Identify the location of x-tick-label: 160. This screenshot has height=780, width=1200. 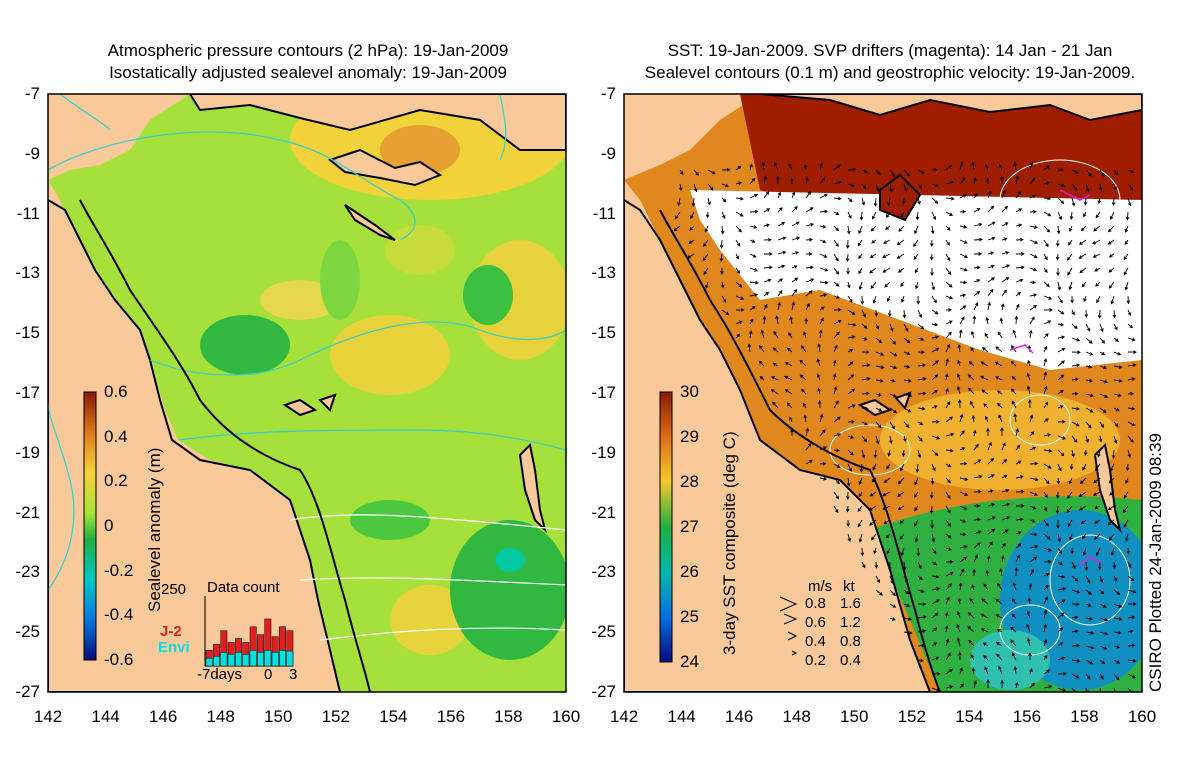
(566, 716).